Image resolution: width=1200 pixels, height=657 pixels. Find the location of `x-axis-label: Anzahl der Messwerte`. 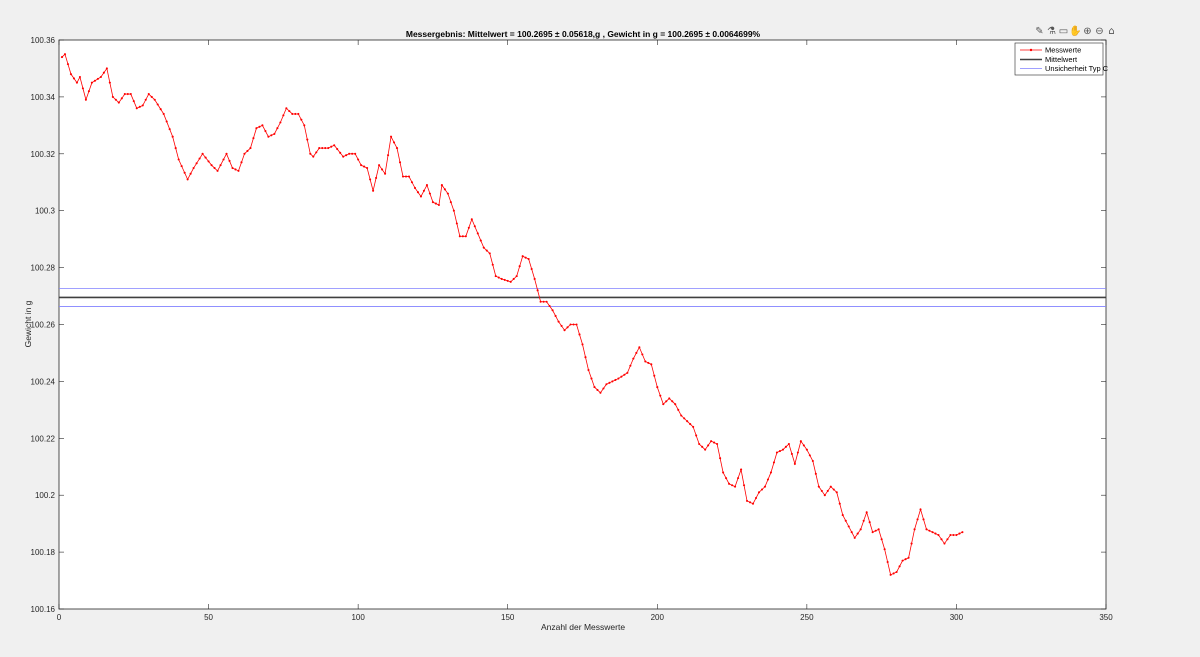

x-axis-label: Anzahl der Messwerte is located at coordinates (583, 627).